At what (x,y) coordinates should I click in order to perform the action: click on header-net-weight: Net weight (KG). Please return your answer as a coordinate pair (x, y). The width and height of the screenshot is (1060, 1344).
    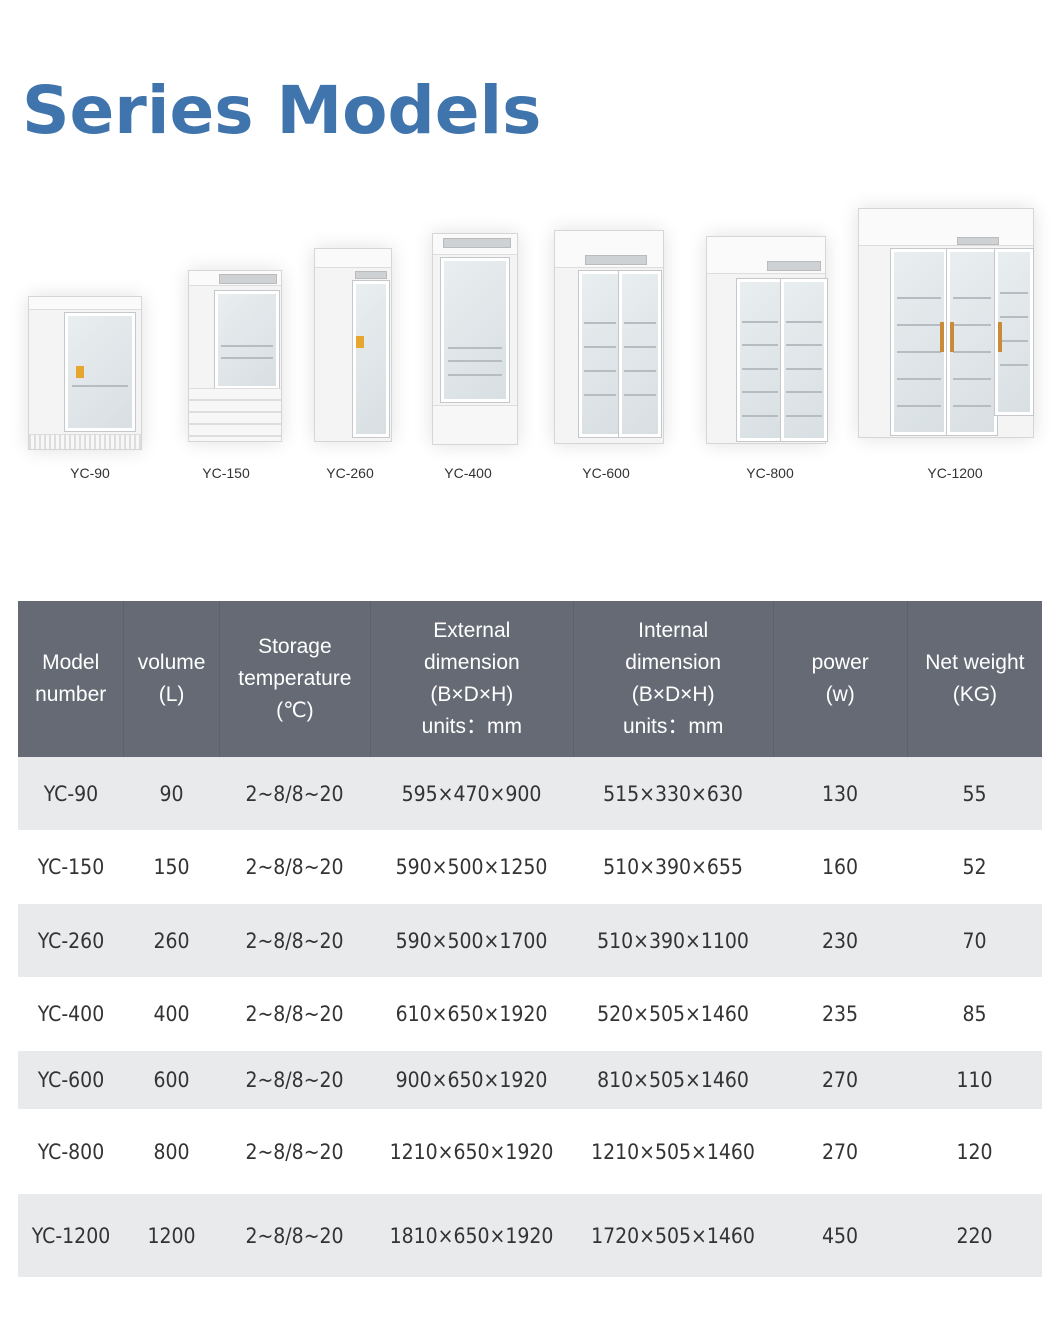
    Looking at the image, I should click on (975, 678).